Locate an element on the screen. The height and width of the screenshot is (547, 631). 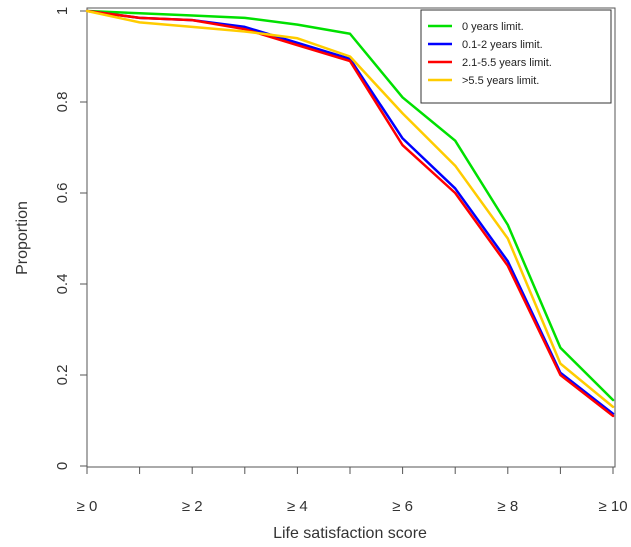
y-tick-label: 0 is located at coordinates (62, 466).